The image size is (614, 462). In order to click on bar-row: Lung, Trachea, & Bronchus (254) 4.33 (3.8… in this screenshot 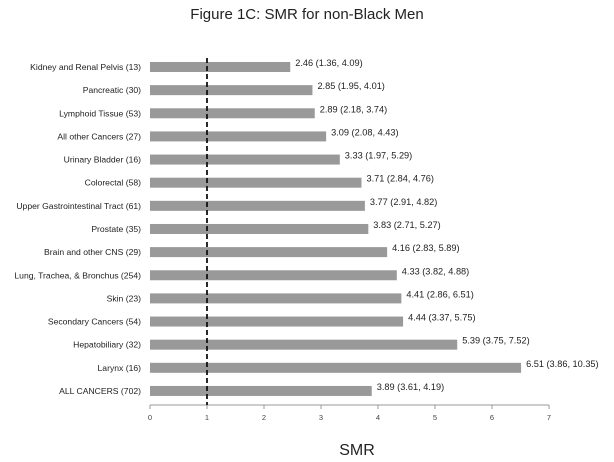, I will do `click(241, 273)`.